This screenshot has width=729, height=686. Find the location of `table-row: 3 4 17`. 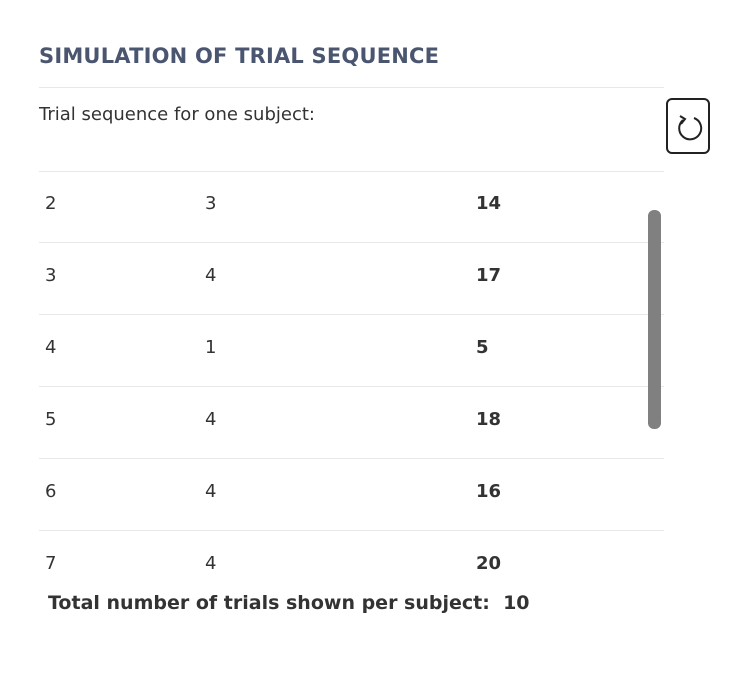

table-row: 3 4 17 is located at coordinates (351, 279).